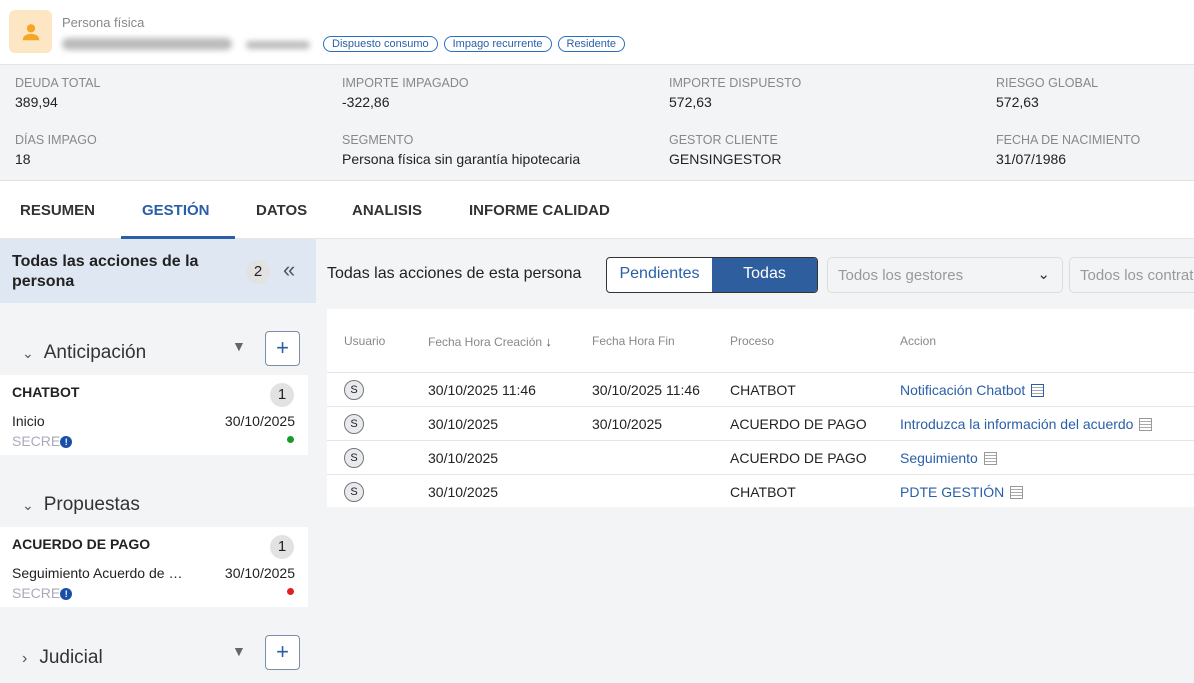 The height and width of the screenshot is (683, 1194). Describe the element at coordinates (1047, 83) in the screenshot. I see `kpi-label: RIESGO GLOBAL` at that location.